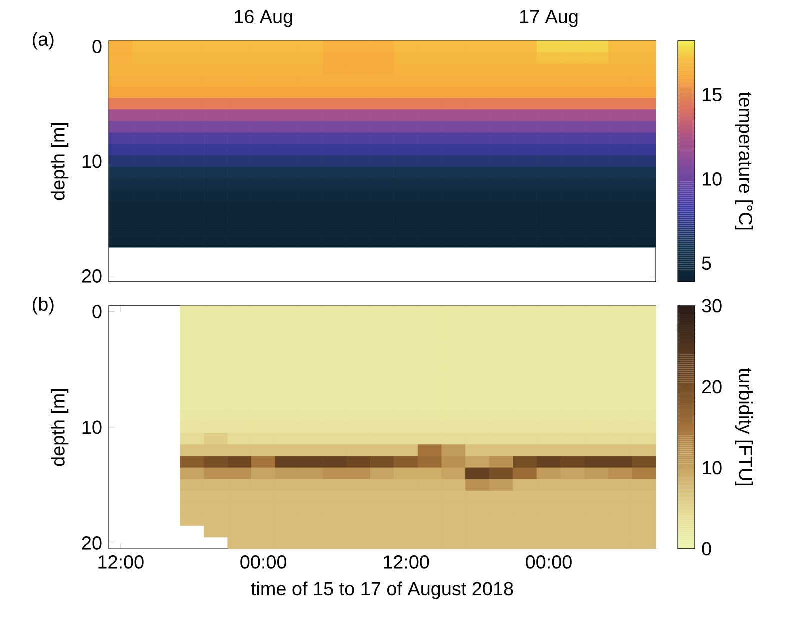  Describe the element at coordinates (712, 306) in the screenshot. I see `color-bar-label: 30` at that location.